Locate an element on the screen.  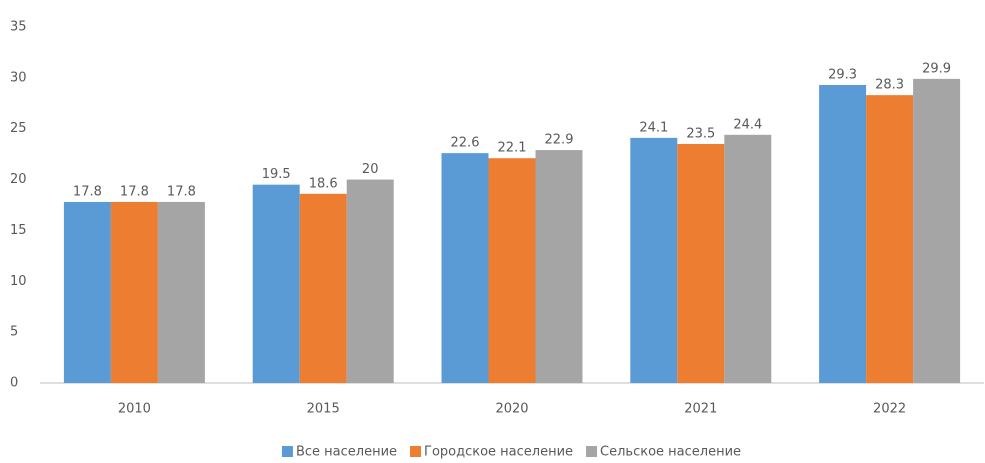
data-label: 22.9 is located at coordinates (559, 140).